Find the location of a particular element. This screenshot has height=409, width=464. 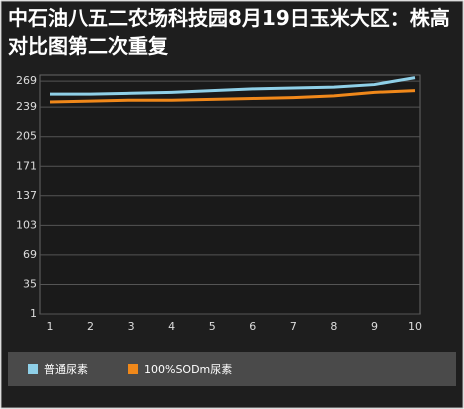

chart-title: 中石油八五二农场科技园8月19日玉米大区：株高对比图第二次重复 is located at coordinates (229, 32).